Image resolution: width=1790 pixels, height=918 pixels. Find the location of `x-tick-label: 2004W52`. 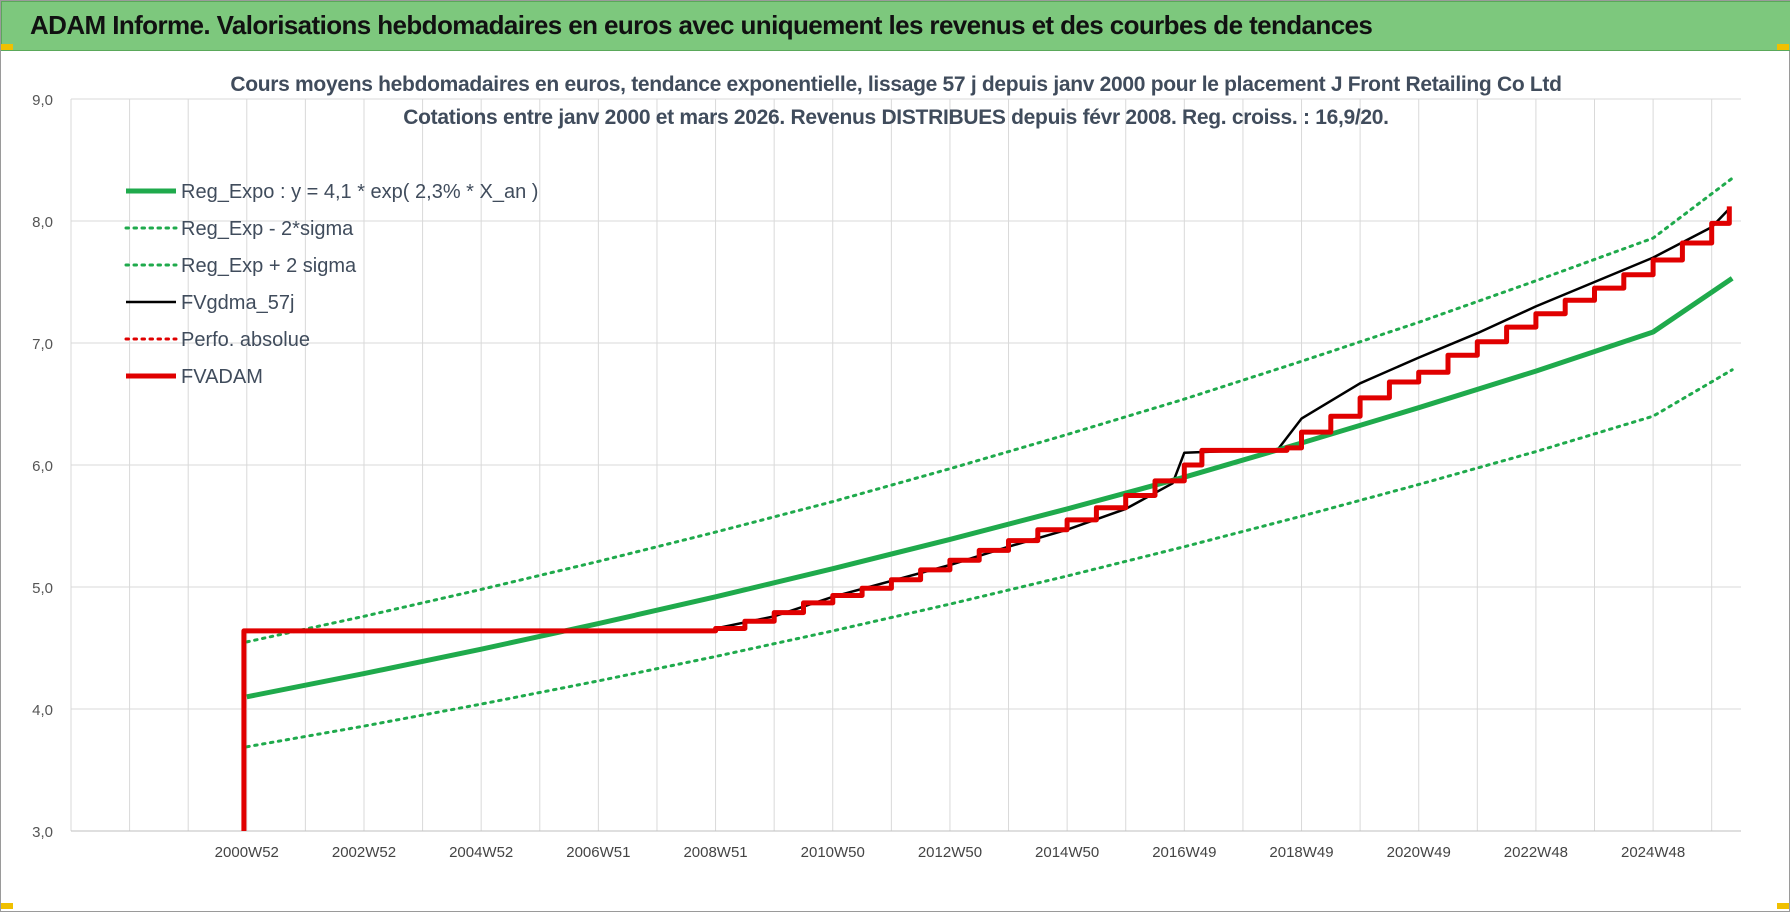

x-tick-label: 2004W52 is located at coordinates (481, 852).